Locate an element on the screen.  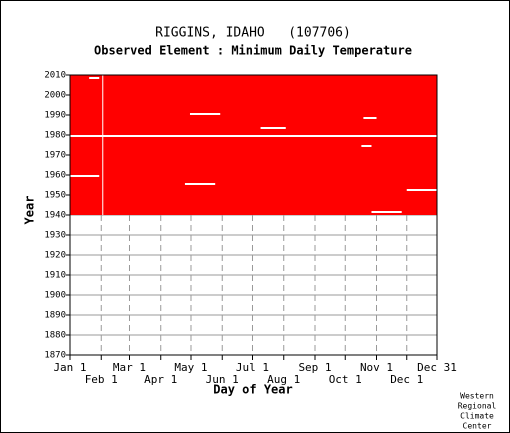
y-tick-label: 2010 is located at coordinates (55, 76).